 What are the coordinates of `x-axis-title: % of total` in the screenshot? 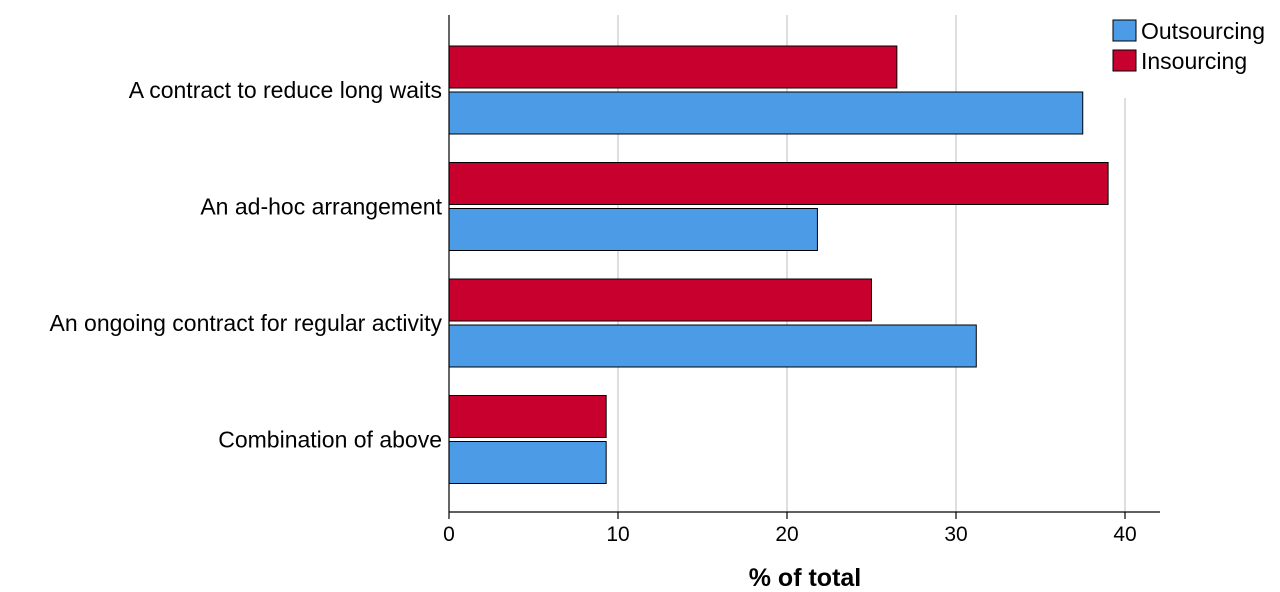 It's located at (805, 578).